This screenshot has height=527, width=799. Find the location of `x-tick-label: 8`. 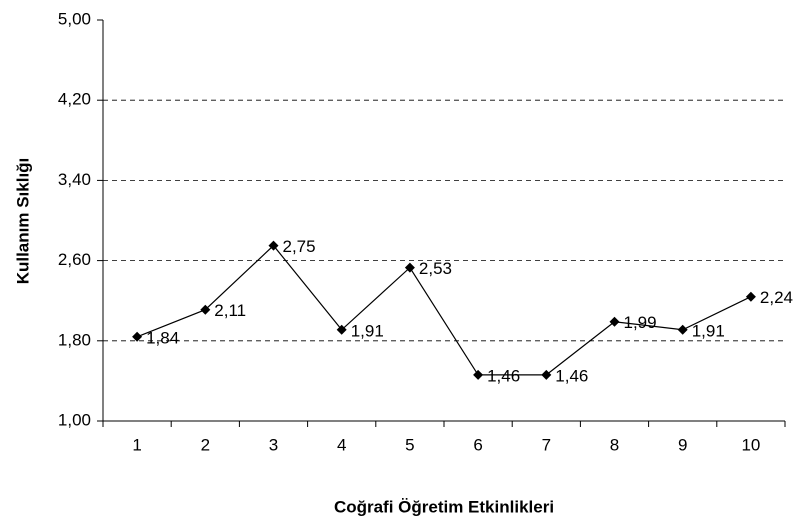

x-tick-label: 8 is located at coordinates (614, 444).